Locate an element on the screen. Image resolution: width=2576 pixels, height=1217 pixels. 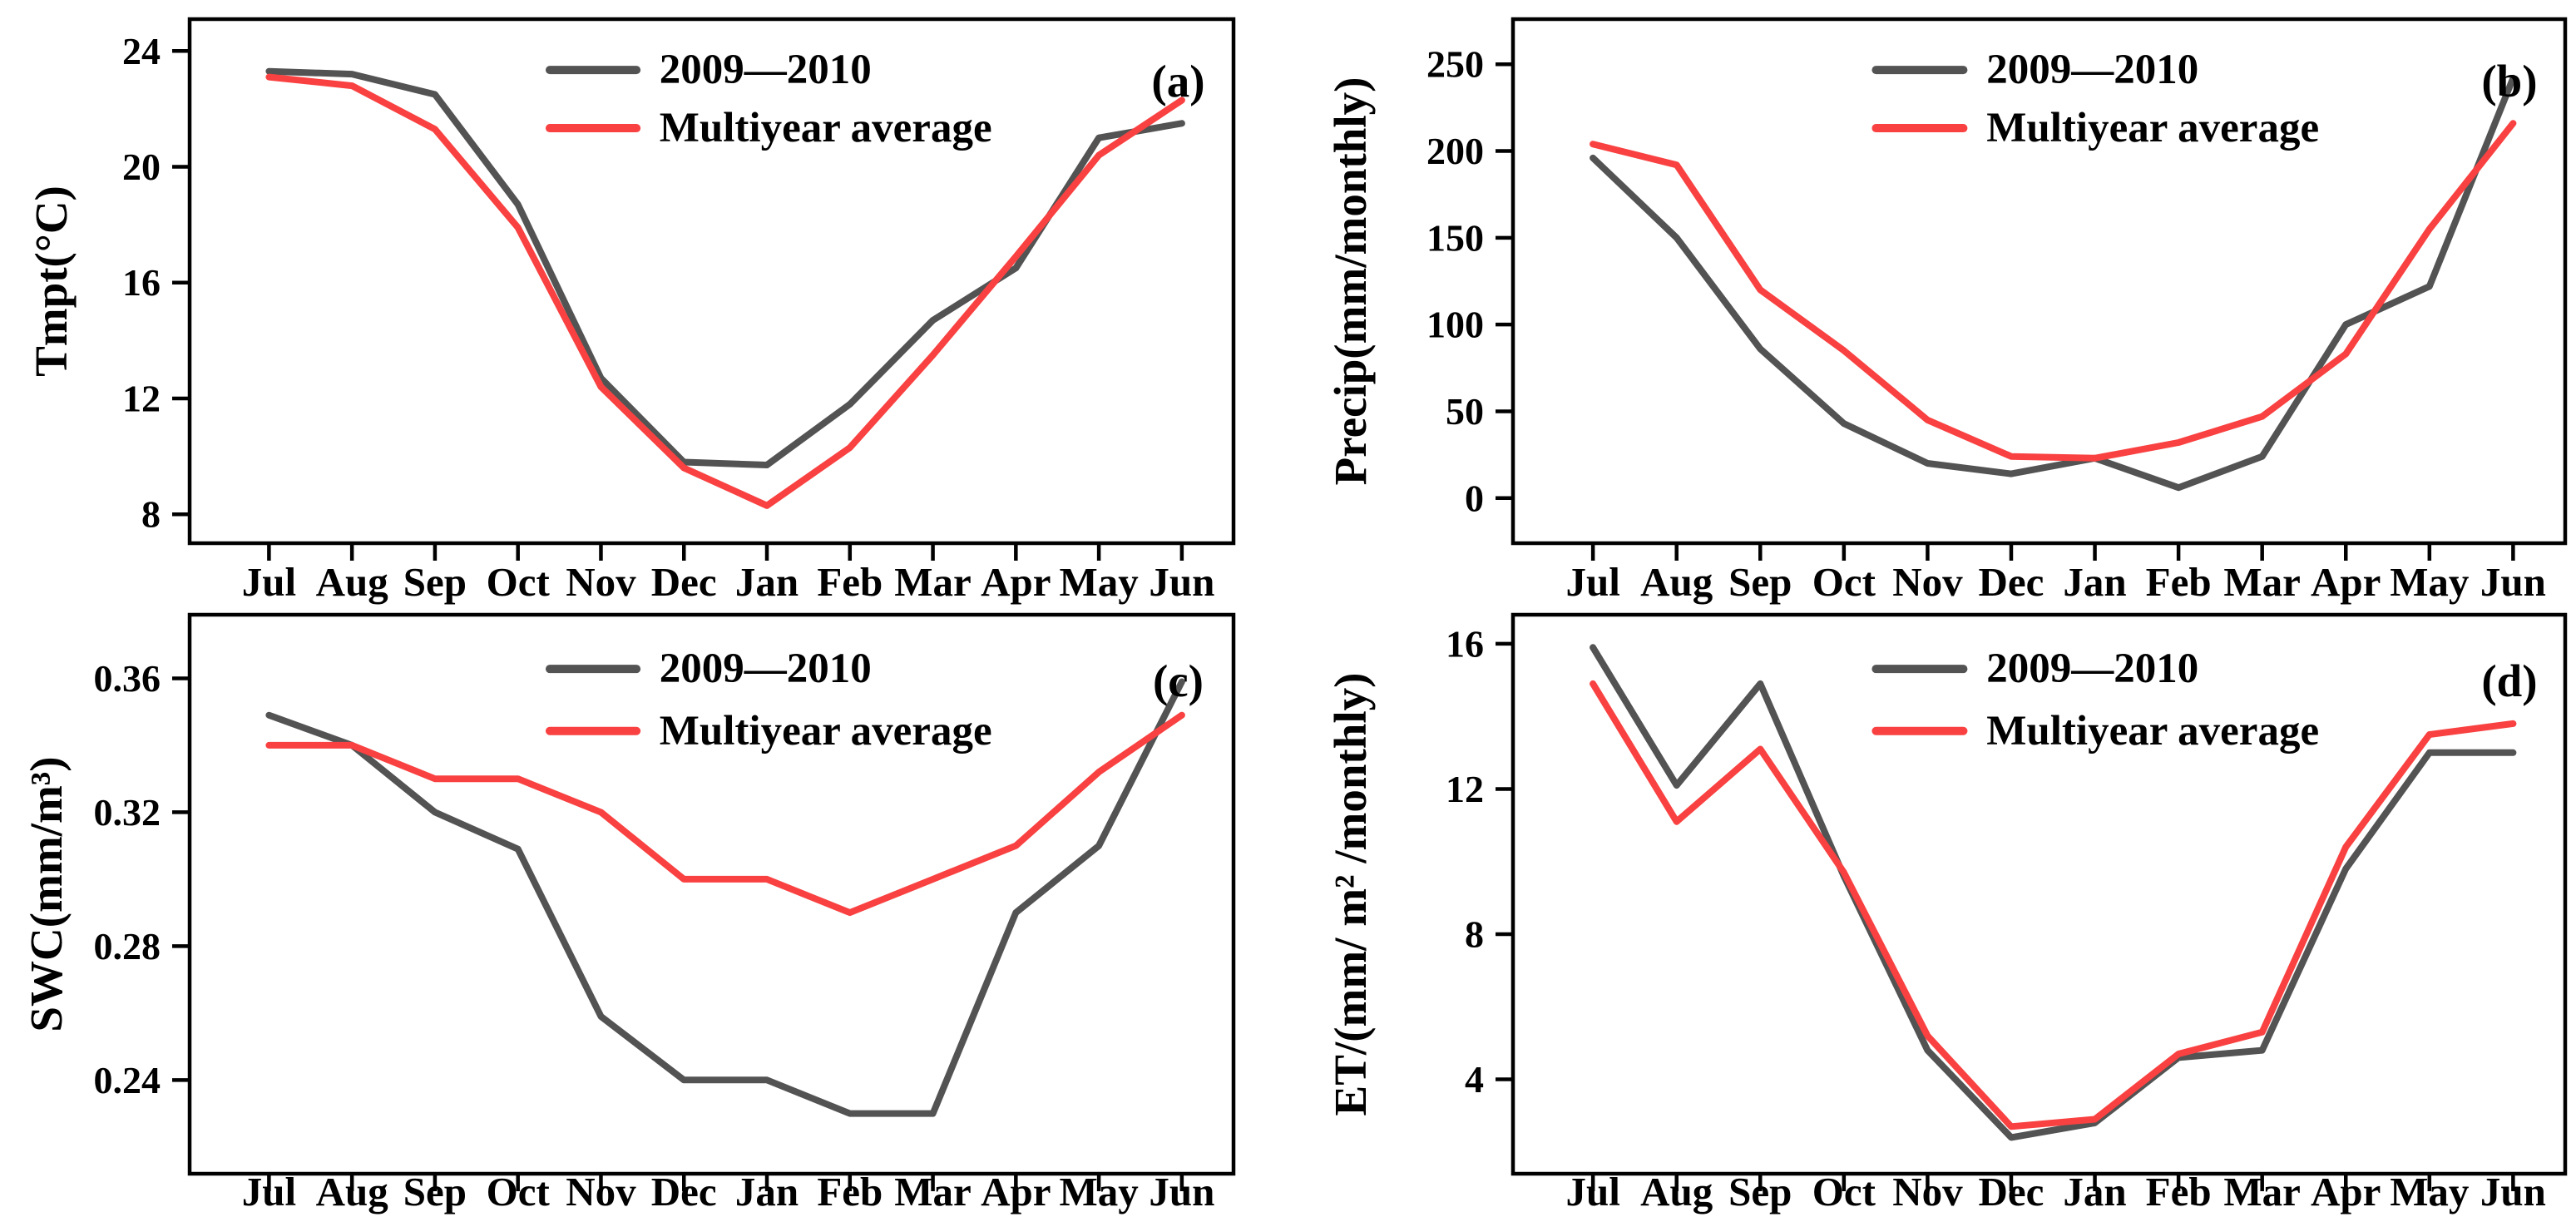
y-tick-label: 0.32 is located at coordinates (127, 812).